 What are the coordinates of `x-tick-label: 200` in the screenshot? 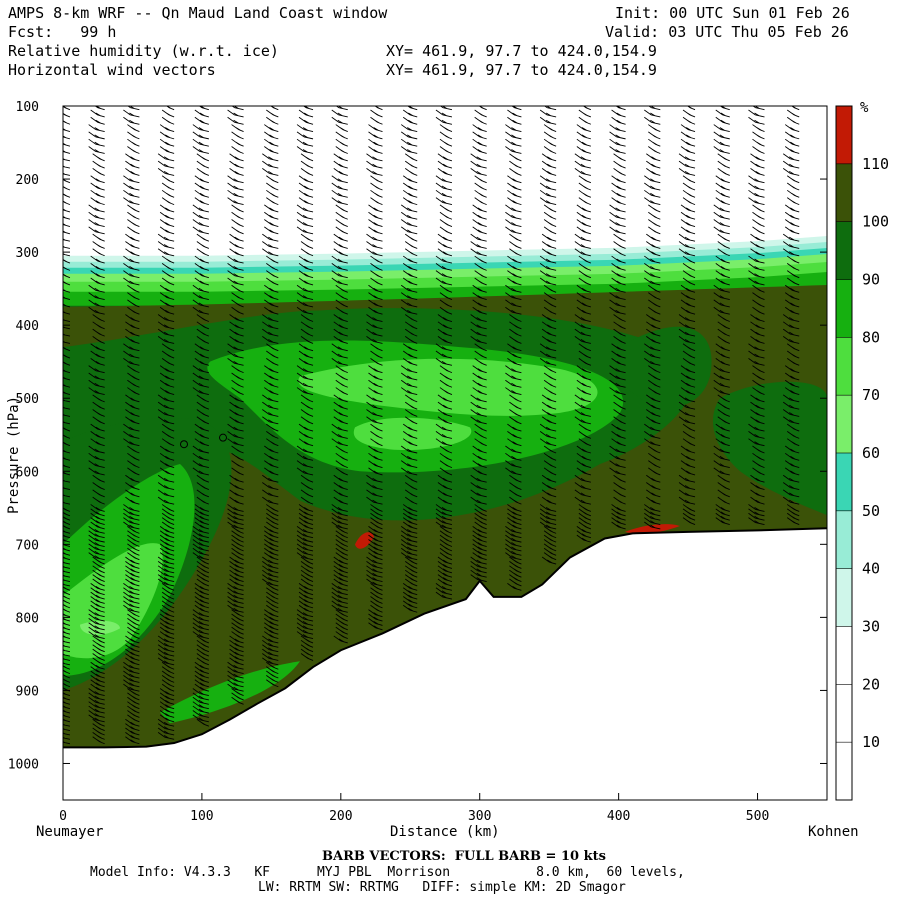 It's located at (340, 816).